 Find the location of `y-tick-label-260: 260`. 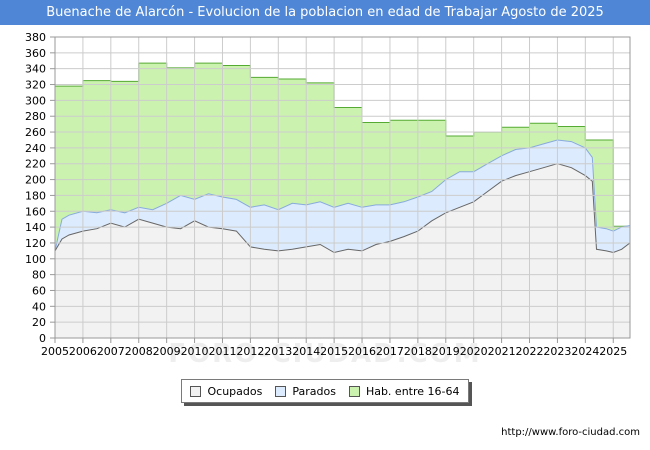

y-tick-label-260: 260 is located at coordinates (35, 132).